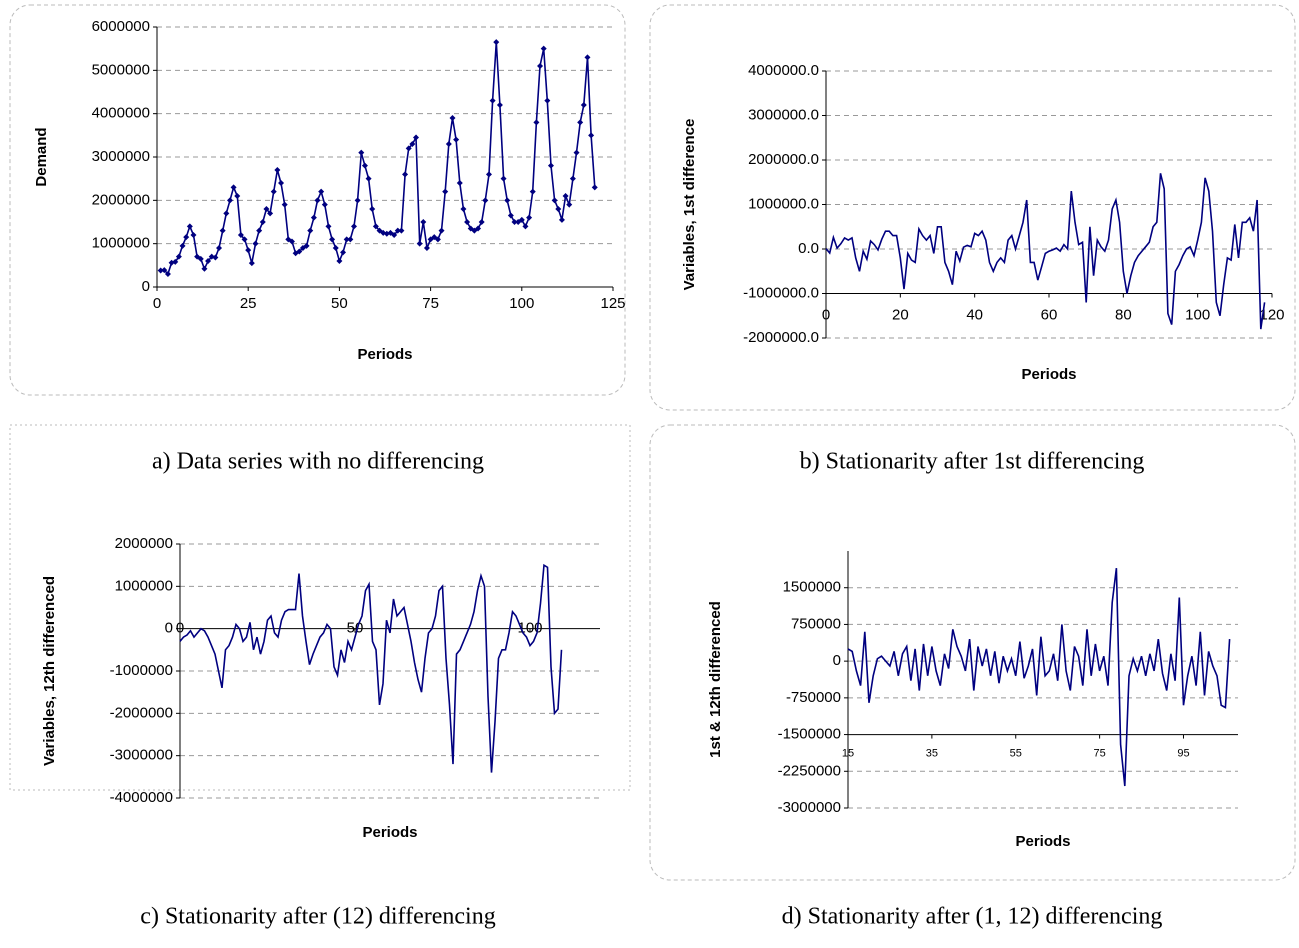 This screenshot has height=948, width=1299. I want to click on y-tick-label: 3000000, so click(121, 156).